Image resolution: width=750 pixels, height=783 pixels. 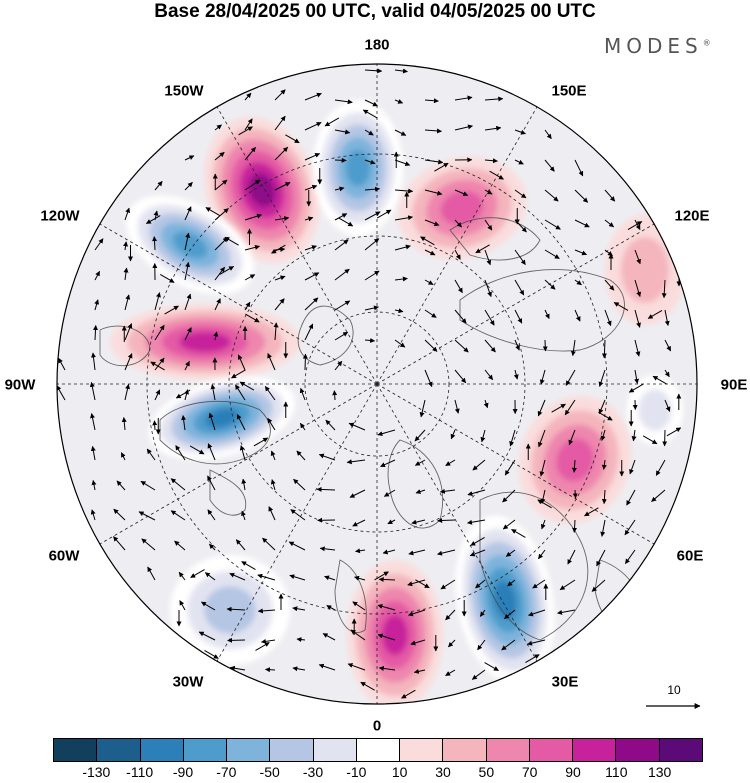 What do you see at coordinates (486, 772) in the screenshot?
I see `colorbar-tick-label: 50` at bounding box center [486, 772].